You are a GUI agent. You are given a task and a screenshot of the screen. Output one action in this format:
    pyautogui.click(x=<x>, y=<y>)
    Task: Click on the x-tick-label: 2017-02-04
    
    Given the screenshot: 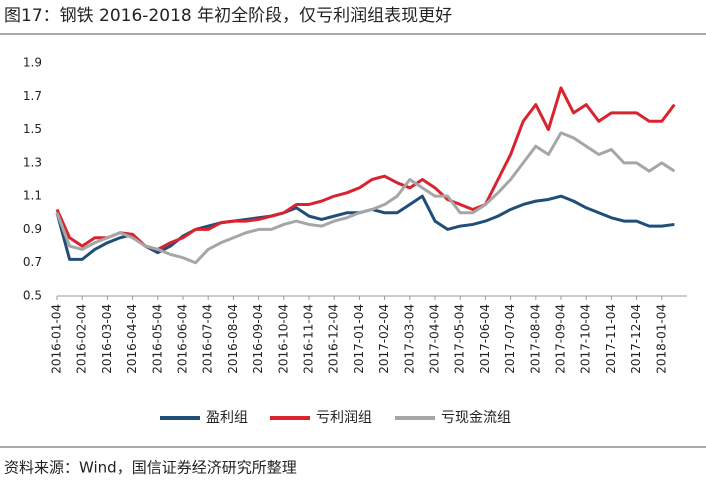 What is the action you would take?
    pyautogui.click(x=384, y=339)
    